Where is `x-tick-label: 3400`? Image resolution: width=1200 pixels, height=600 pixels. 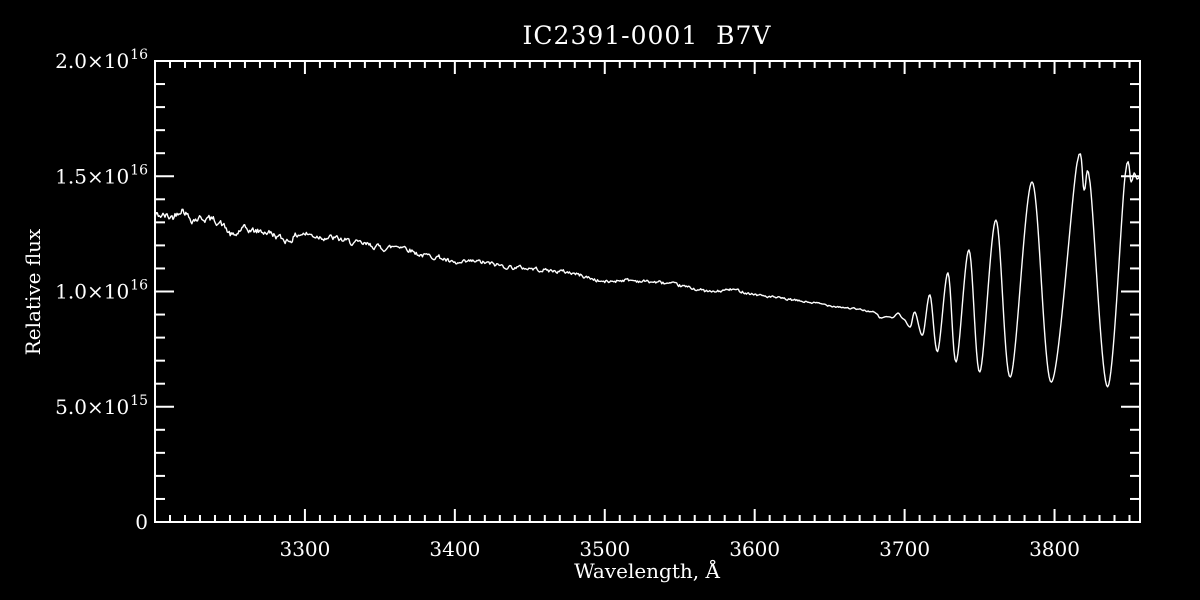 x-tick-label: 3400 is located at coordinates (454, 549).